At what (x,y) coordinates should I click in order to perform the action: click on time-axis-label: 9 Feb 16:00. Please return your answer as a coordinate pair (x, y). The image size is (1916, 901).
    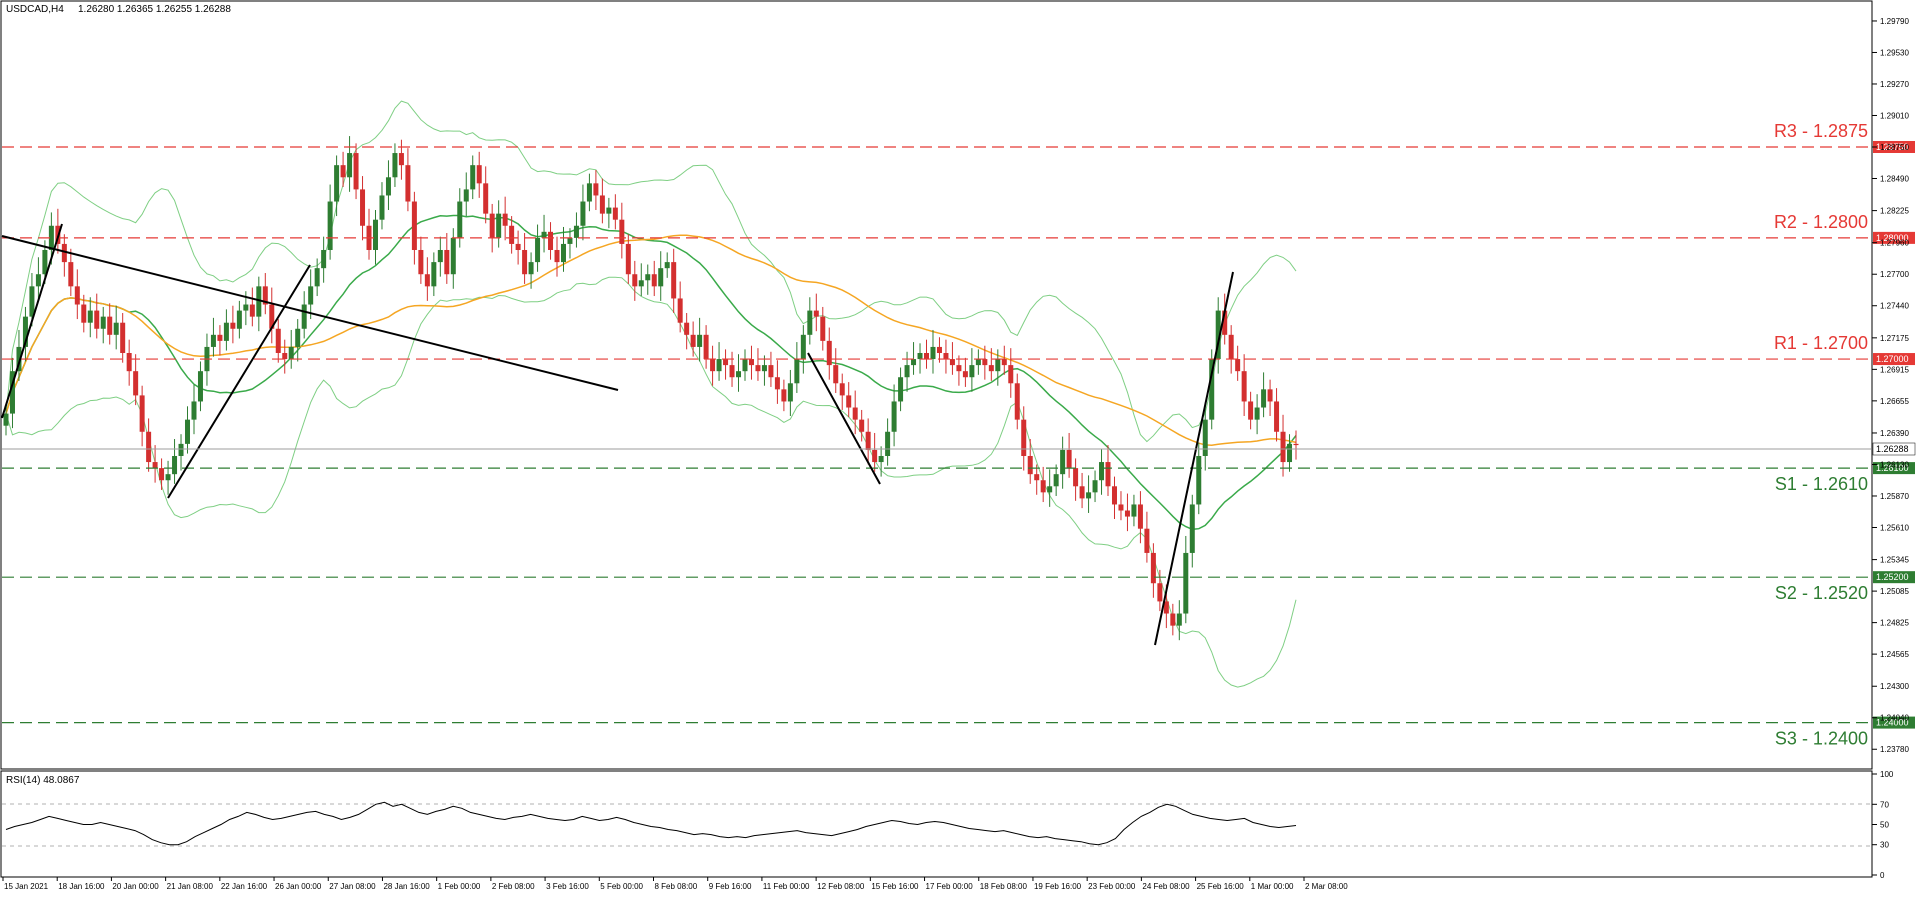
    Looking at the image, I should click on (730, 886).